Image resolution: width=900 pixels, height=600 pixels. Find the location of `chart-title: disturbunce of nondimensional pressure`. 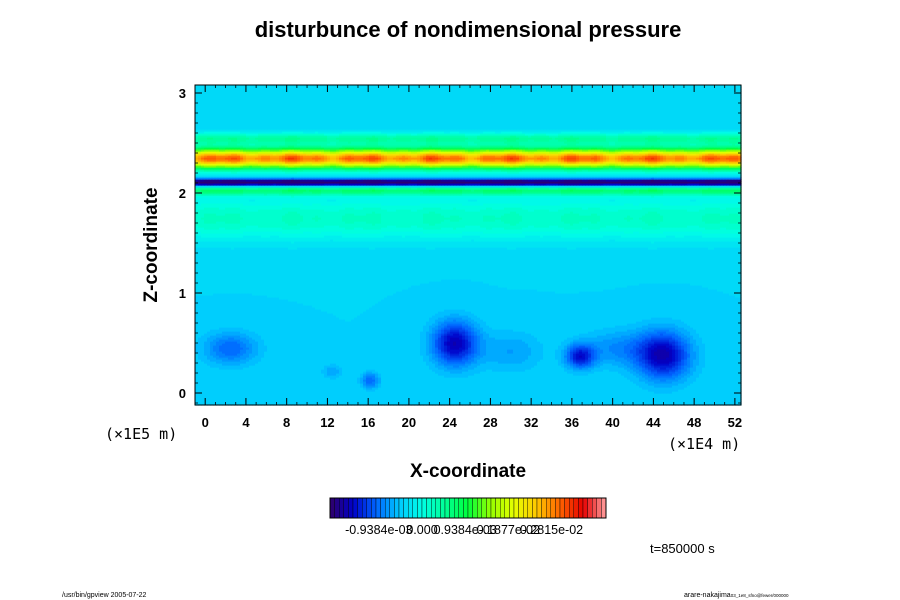

chart-title: disturbunce of nondimensional pressure is located at coordinates (468, 29).